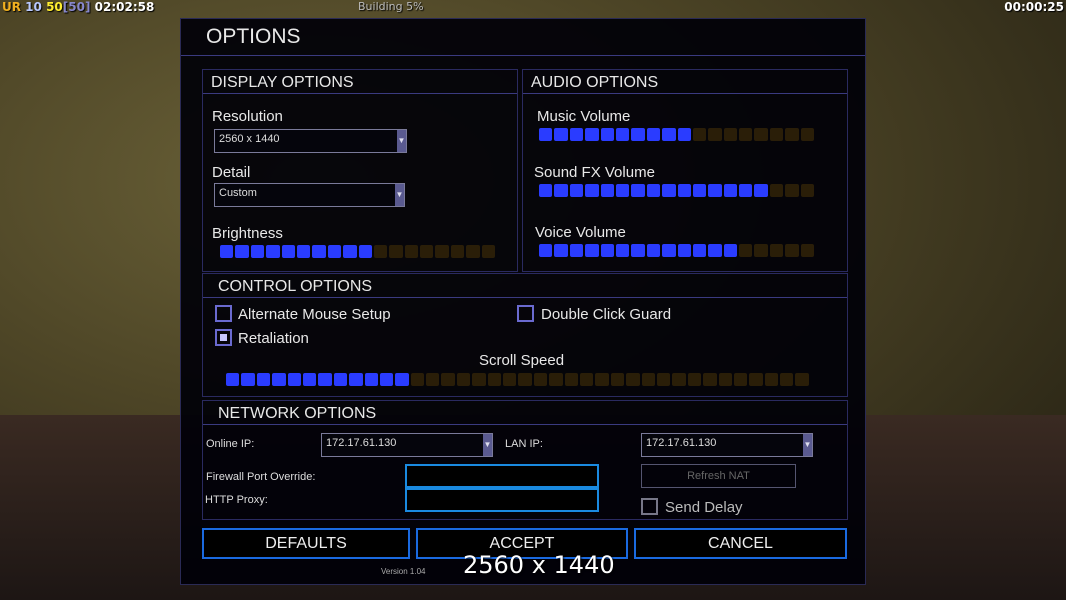 Image resolution: width=1066 pixels, height=600 pixels. Describe the element at coordinates (223, 313) in the screenshot. I see `alternate-mouse-checkbox` at that location.